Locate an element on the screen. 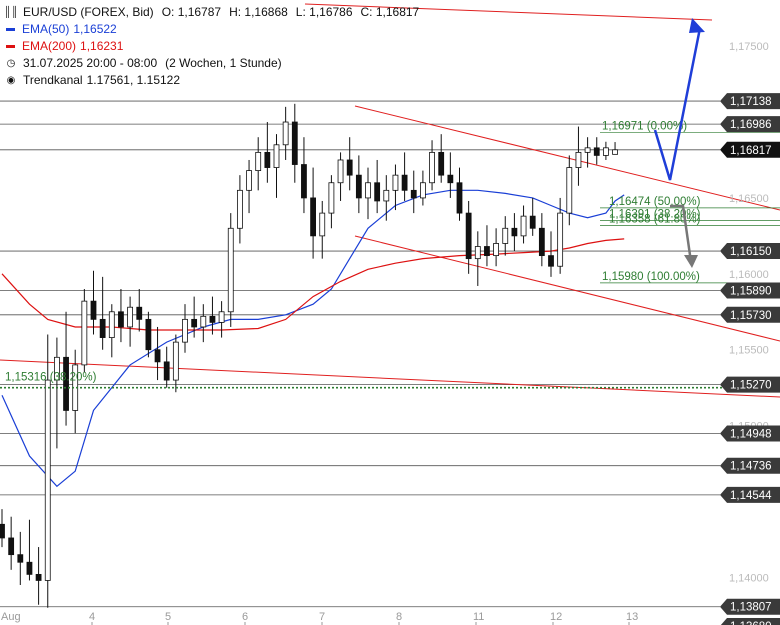 This screenshot has width=780, height=625. current-price-tag: 1,16817 is located at coordinates (751, 151).